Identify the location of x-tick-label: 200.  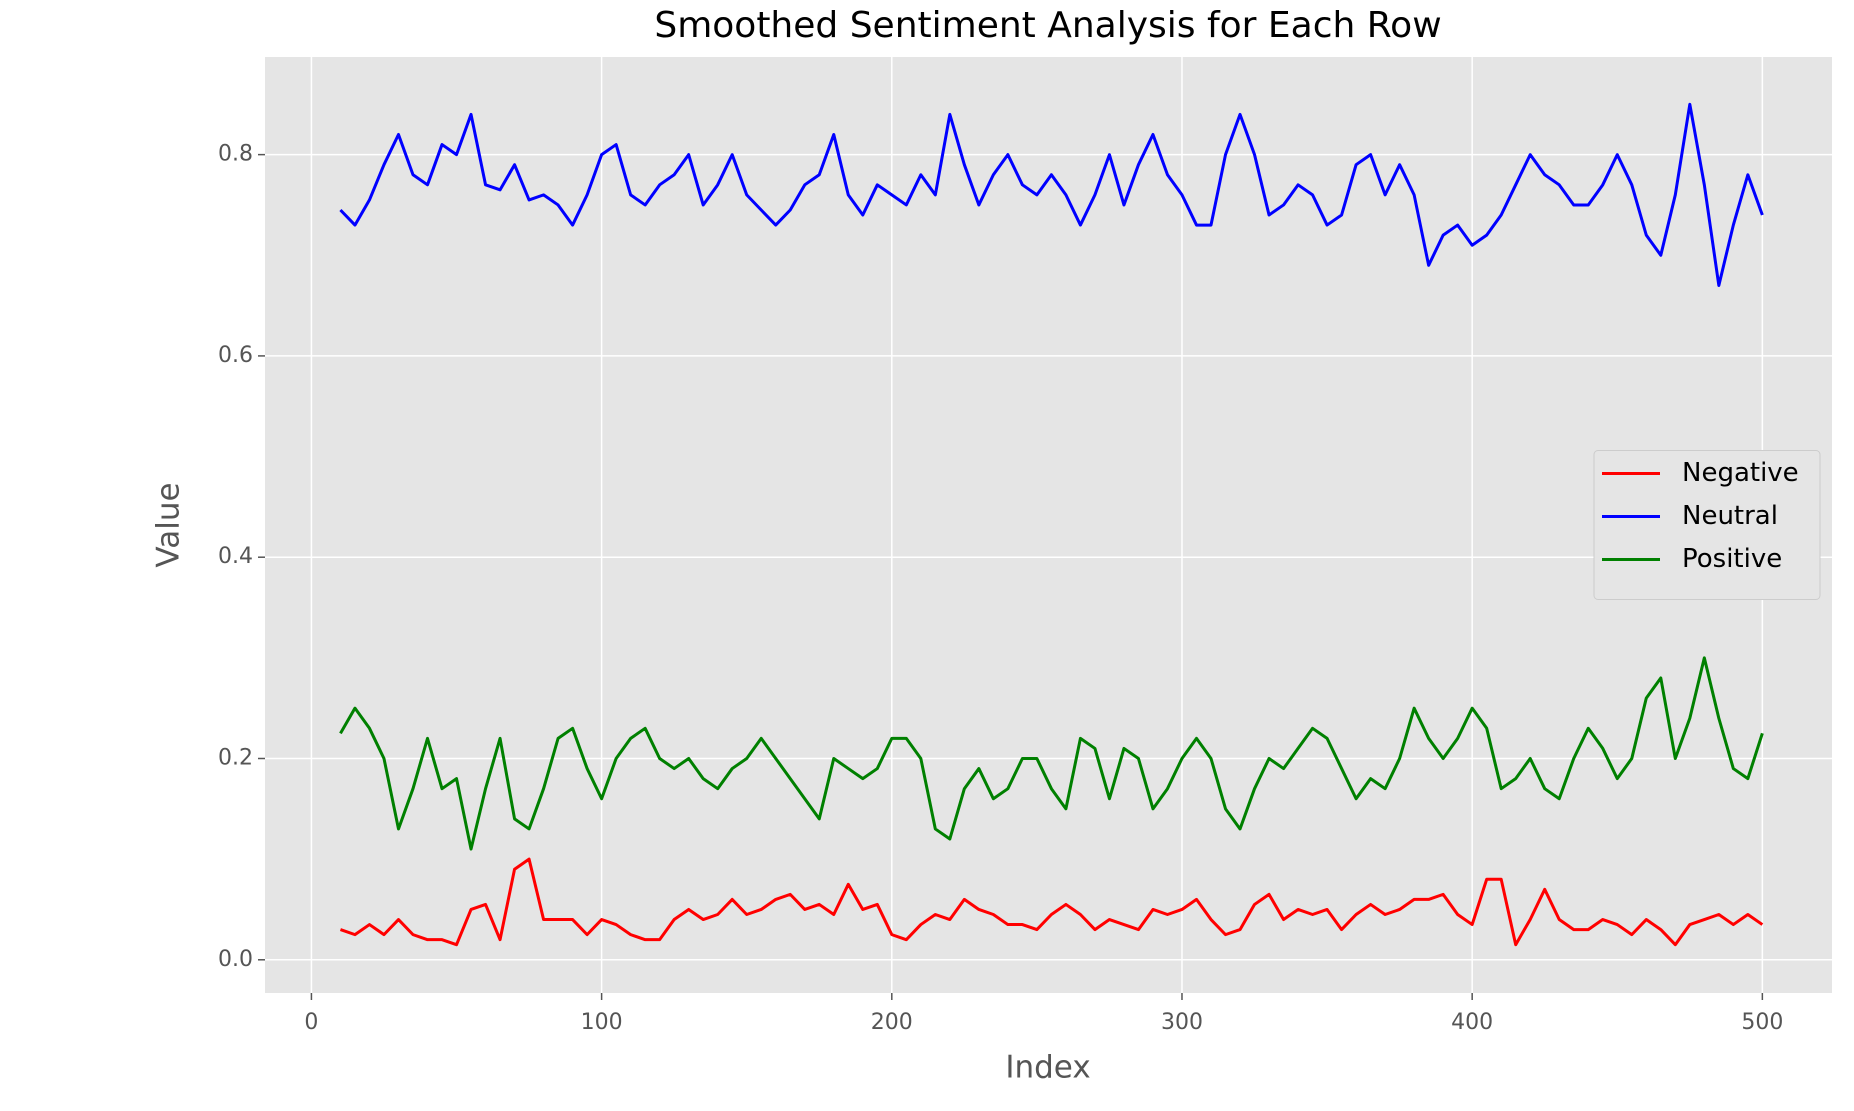
(892, 1022).